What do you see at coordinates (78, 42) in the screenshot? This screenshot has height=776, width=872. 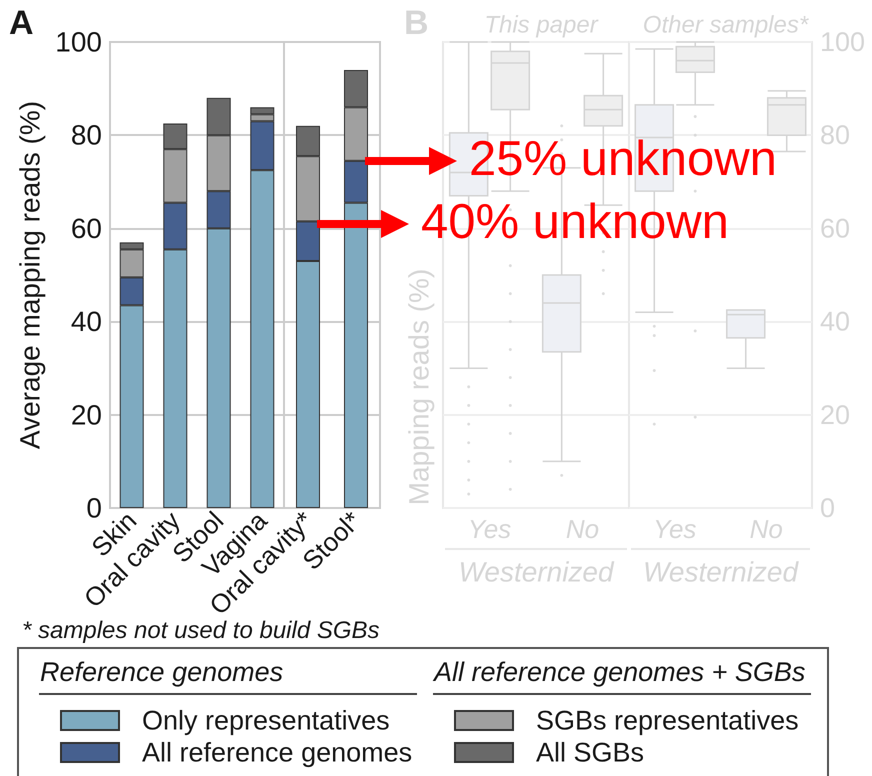 I see `y-tick-label: 100` at bounding box center [78, 42].